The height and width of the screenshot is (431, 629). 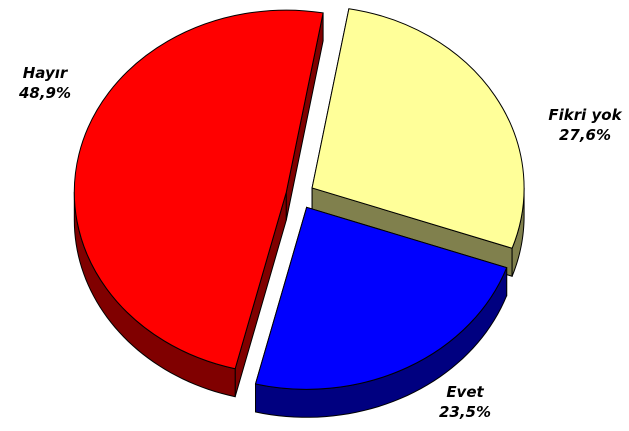 What do you see at coordinates (44, 83) in the screenshot?
I see `slice-label: Hayır 48,9%` at bounding box center [44, 83].